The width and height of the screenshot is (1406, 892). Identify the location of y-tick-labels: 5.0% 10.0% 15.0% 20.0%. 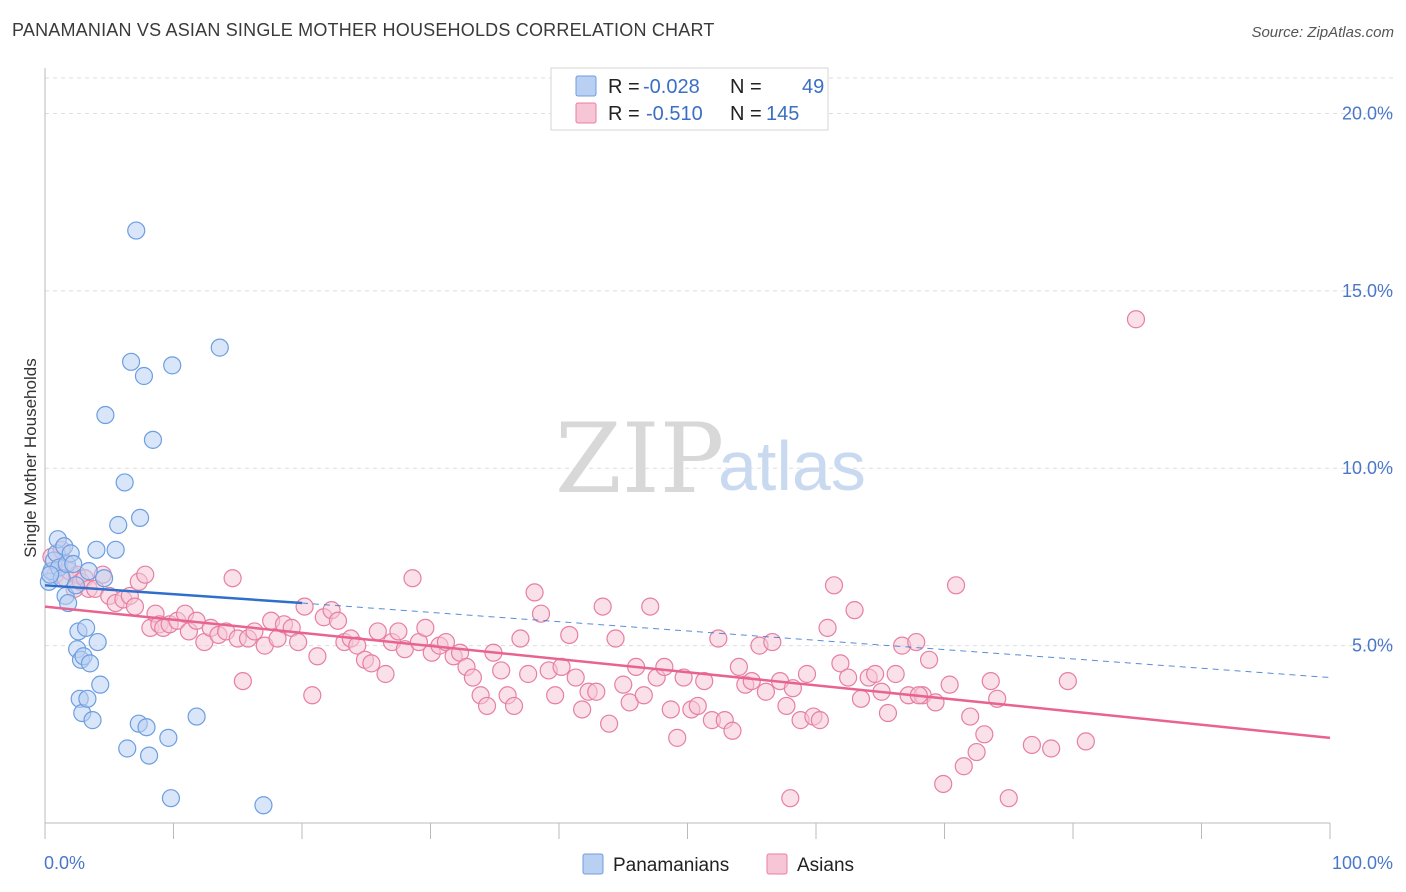
(1367, 379).